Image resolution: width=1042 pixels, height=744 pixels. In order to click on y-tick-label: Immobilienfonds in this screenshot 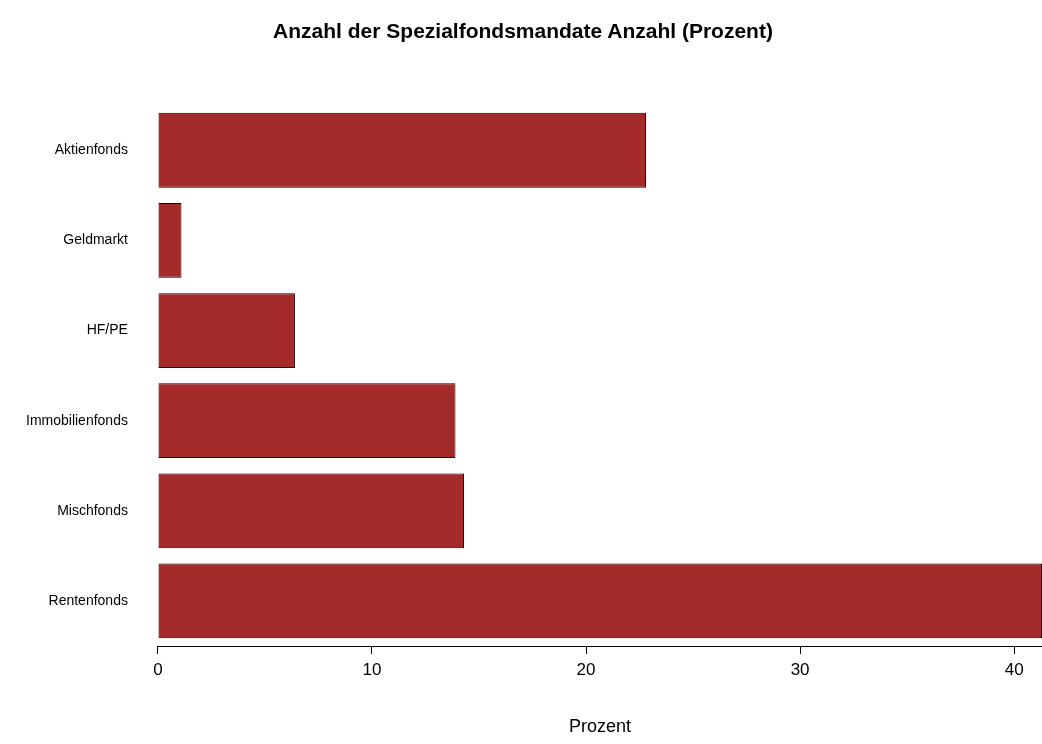, I will do `click(77, 419)`.